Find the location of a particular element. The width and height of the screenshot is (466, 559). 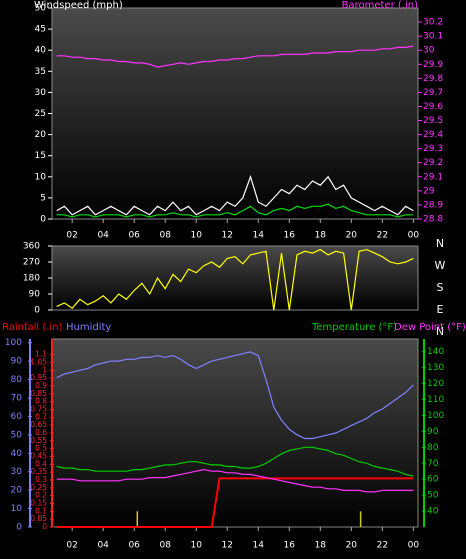

y-tick-label: 29.4 is located at coordinates (433, 135).